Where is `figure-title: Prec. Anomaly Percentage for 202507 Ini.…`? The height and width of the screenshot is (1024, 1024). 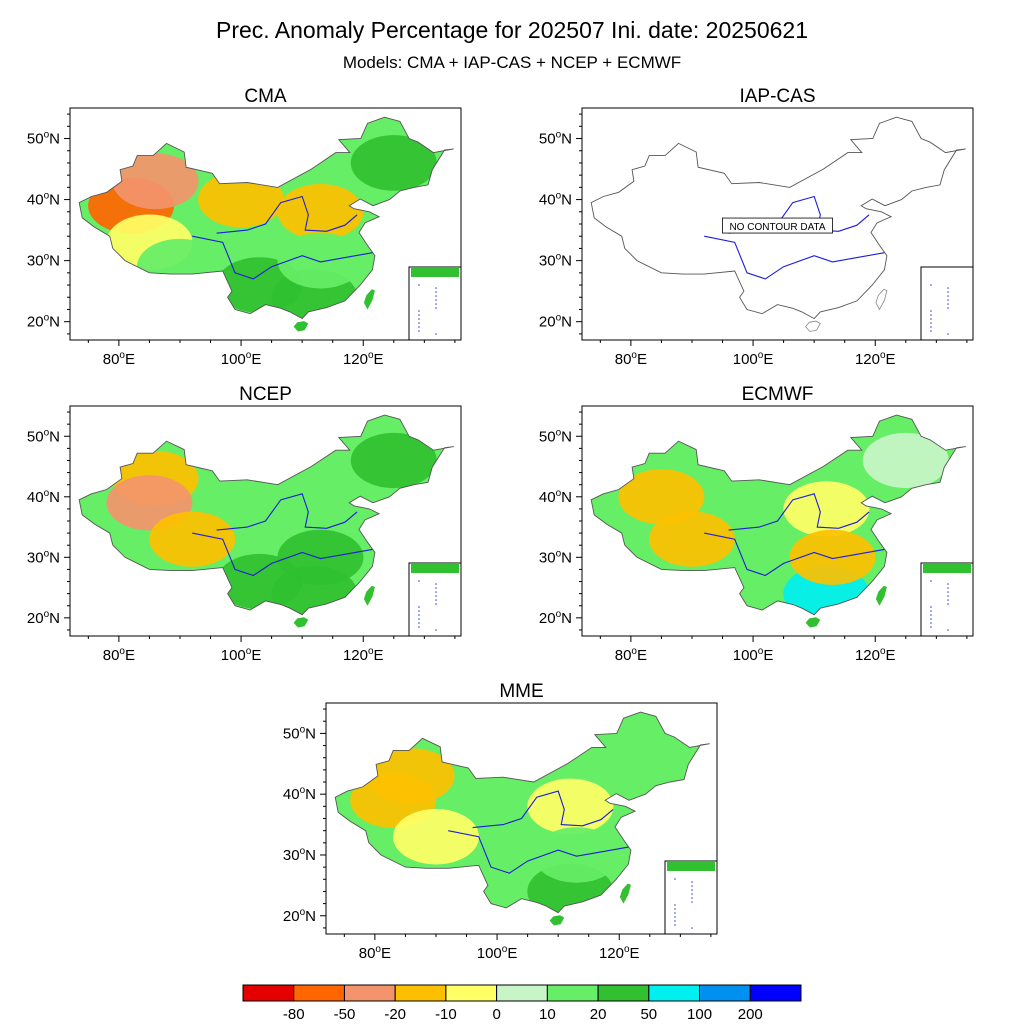
figure-title: Prec. Anomaly Percentage for 202507 Ini.… is located at coordinates (512, 30).